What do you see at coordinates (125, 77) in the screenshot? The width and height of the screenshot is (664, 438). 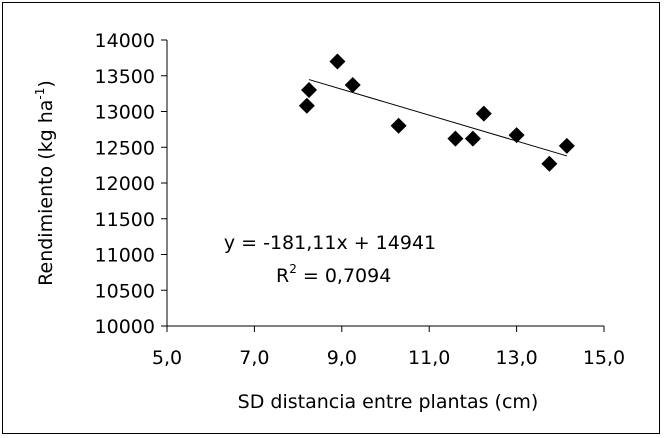 I see `y-tick-label: 13500` at bounding box center [125, 77].